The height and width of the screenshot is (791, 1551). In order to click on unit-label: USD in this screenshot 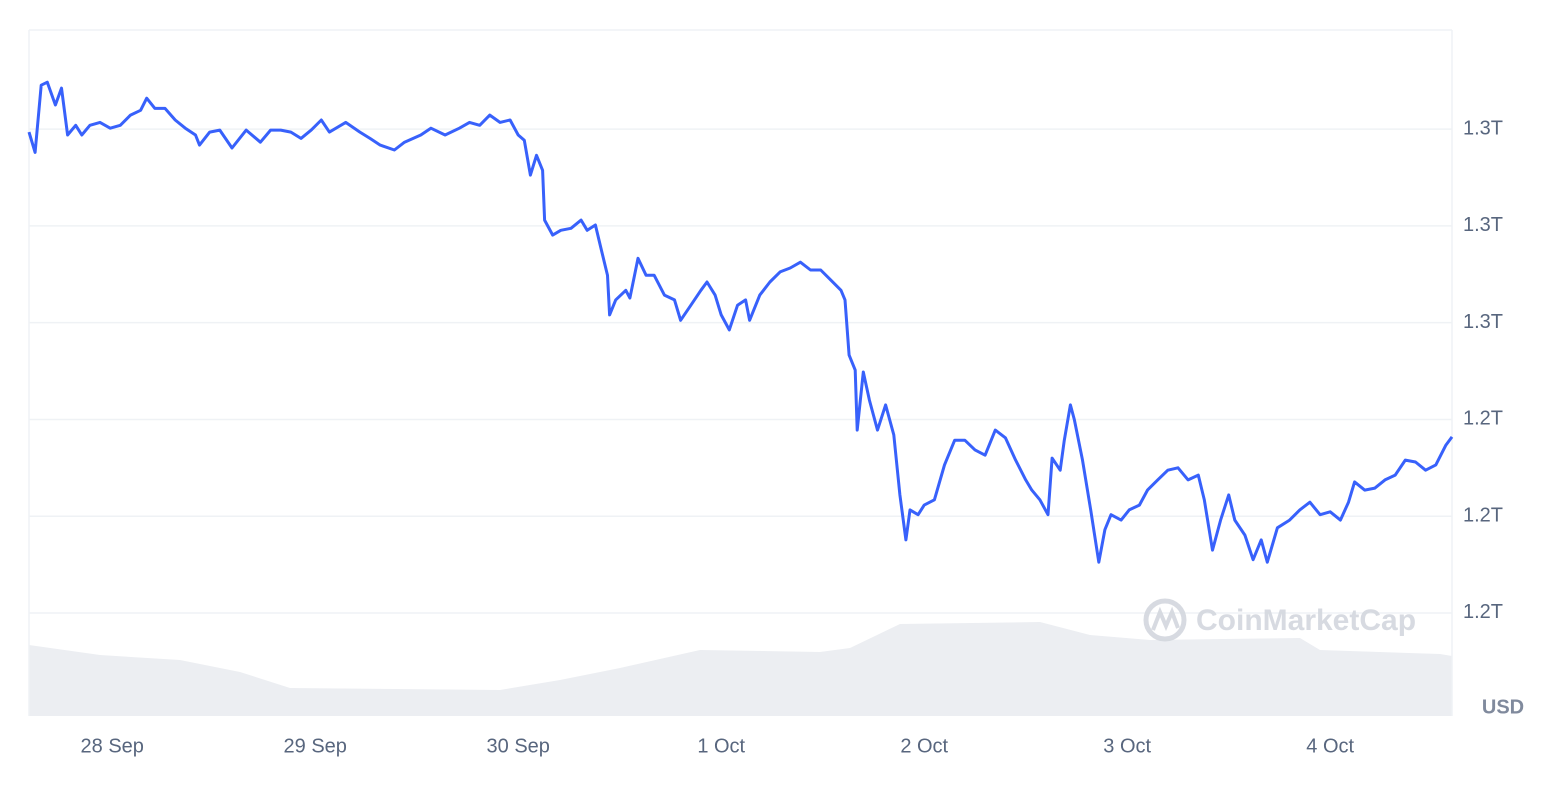, I will do `click(1503, 707)`.